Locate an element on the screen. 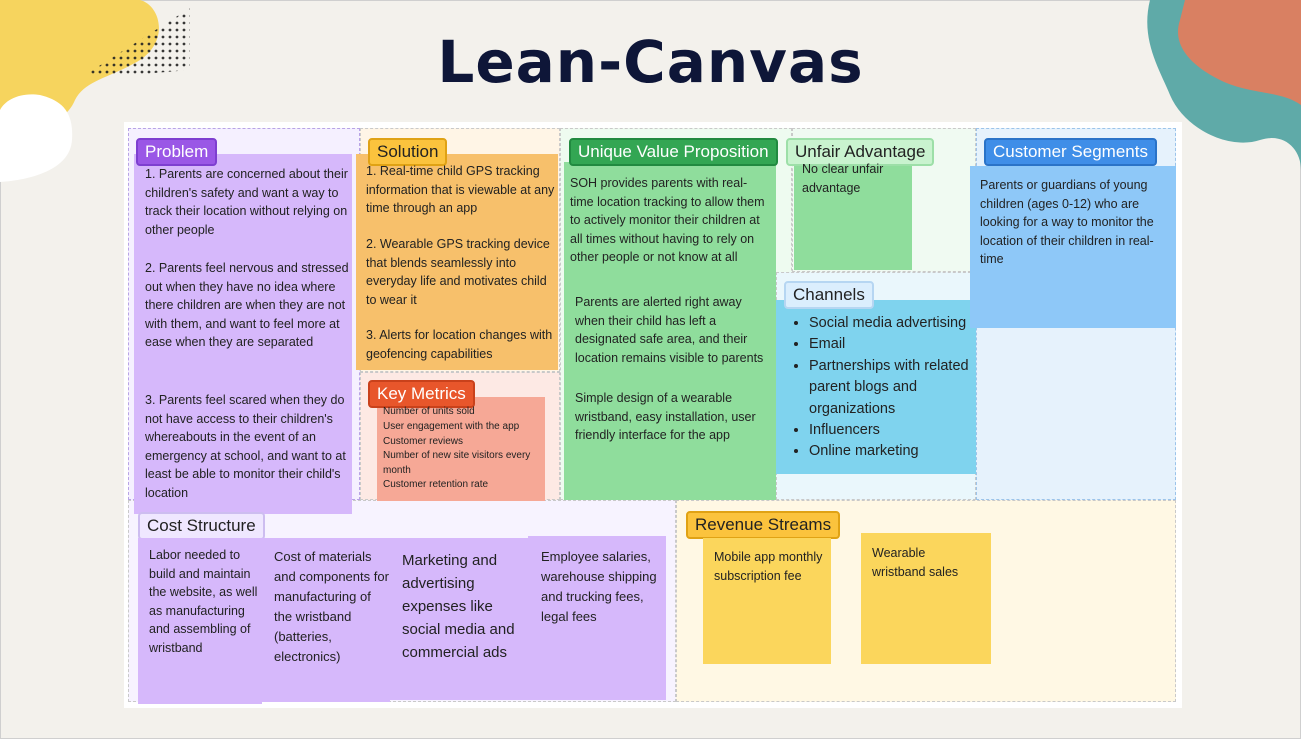  key-metrics-item-4: Number of new site visitors every month is located at coordinates (457, 463).